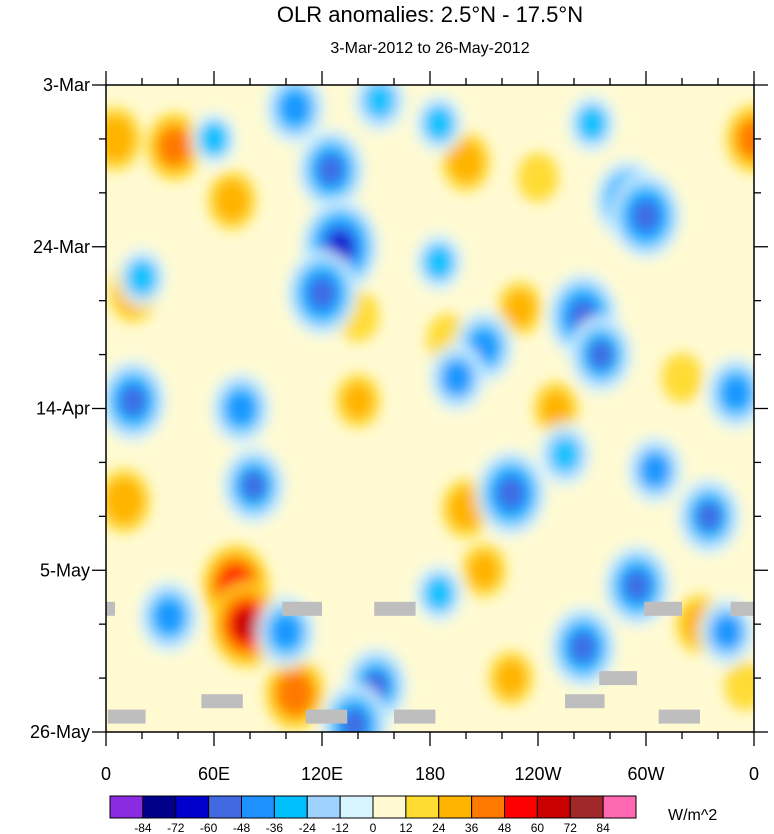 The width and height of the screenshot is (774, 834). Describe the element at coordinates (275, 827) in the screenshot. I see `colorbar-label: -36` at that location.